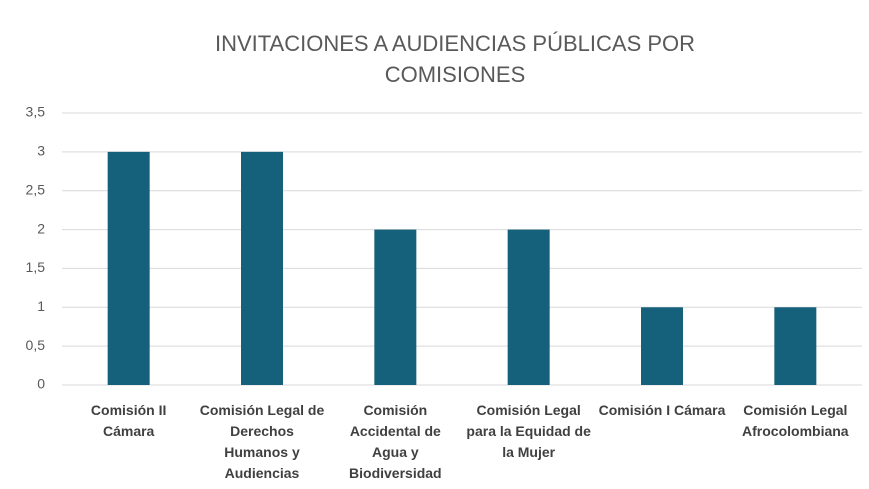 This screenshot has width=869, height=489. I want to click on y-tick-label: 3, so click(41, 151).